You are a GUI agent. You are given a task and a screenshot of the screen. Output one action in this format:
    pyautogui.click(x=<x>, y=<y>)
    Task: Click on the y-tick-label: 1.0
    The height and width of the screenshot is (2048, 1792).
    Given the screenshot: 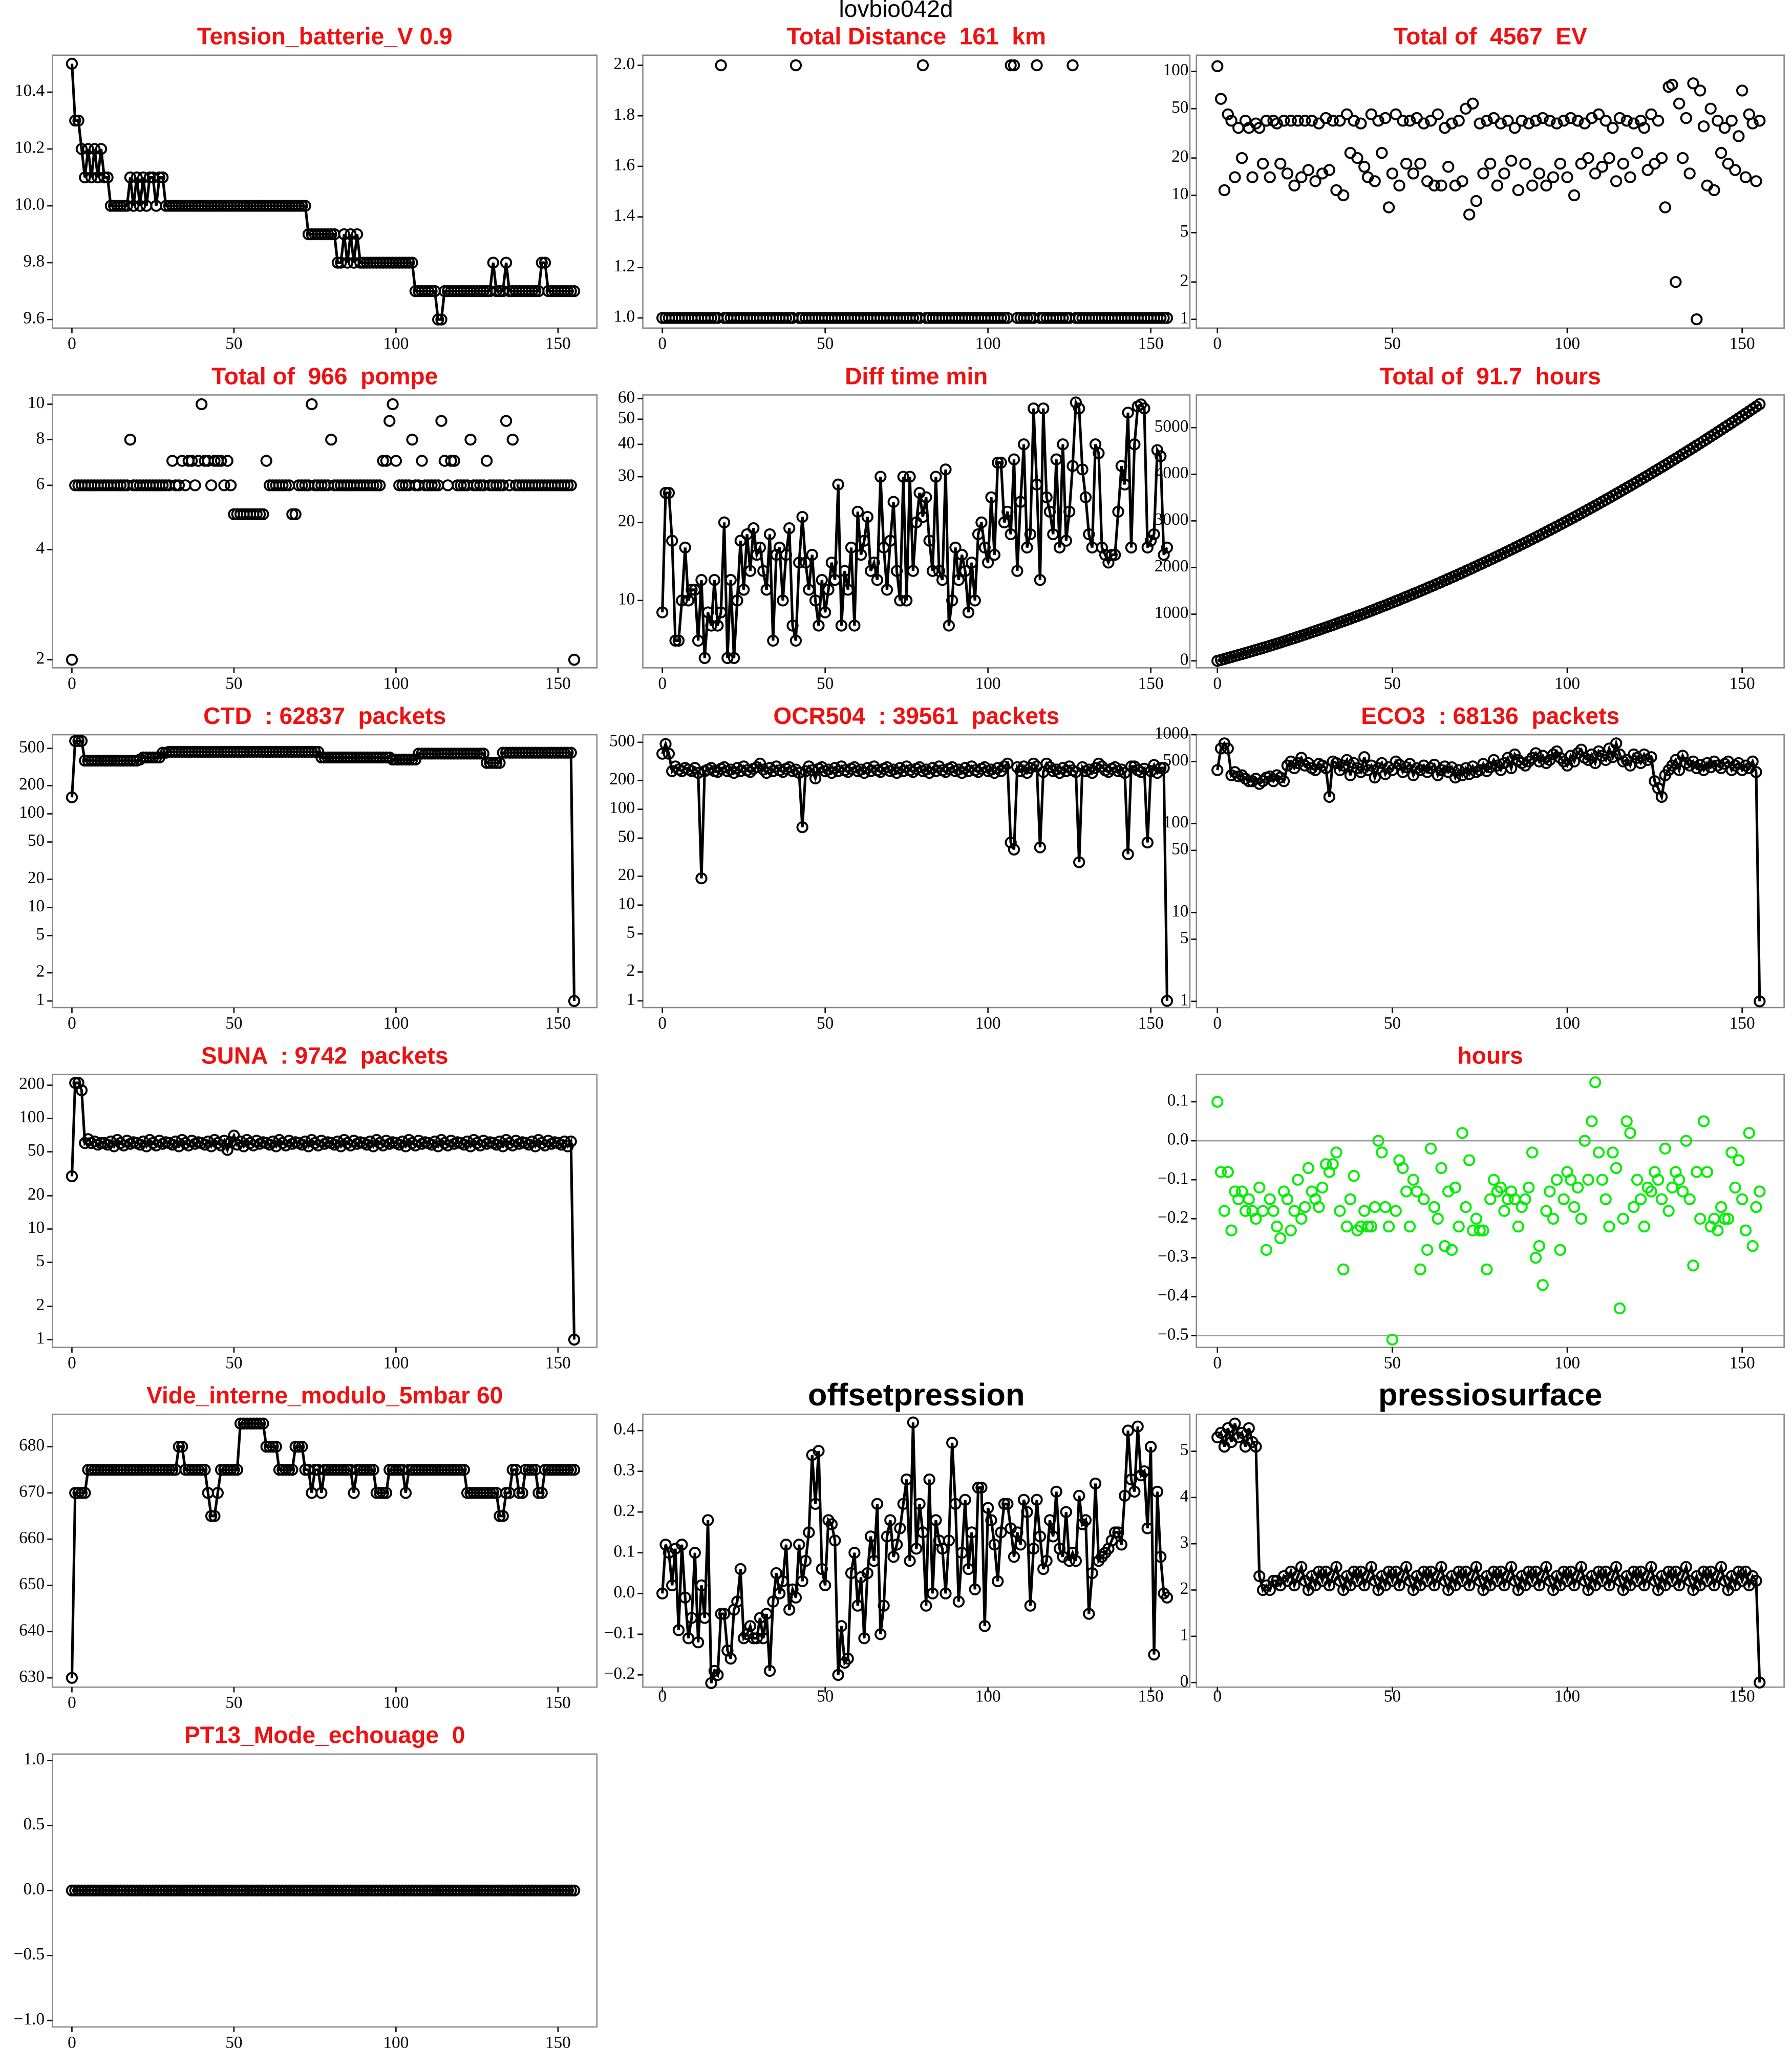 What is the action you would take?
    pyautogui.click(x=34, y=1759)
    